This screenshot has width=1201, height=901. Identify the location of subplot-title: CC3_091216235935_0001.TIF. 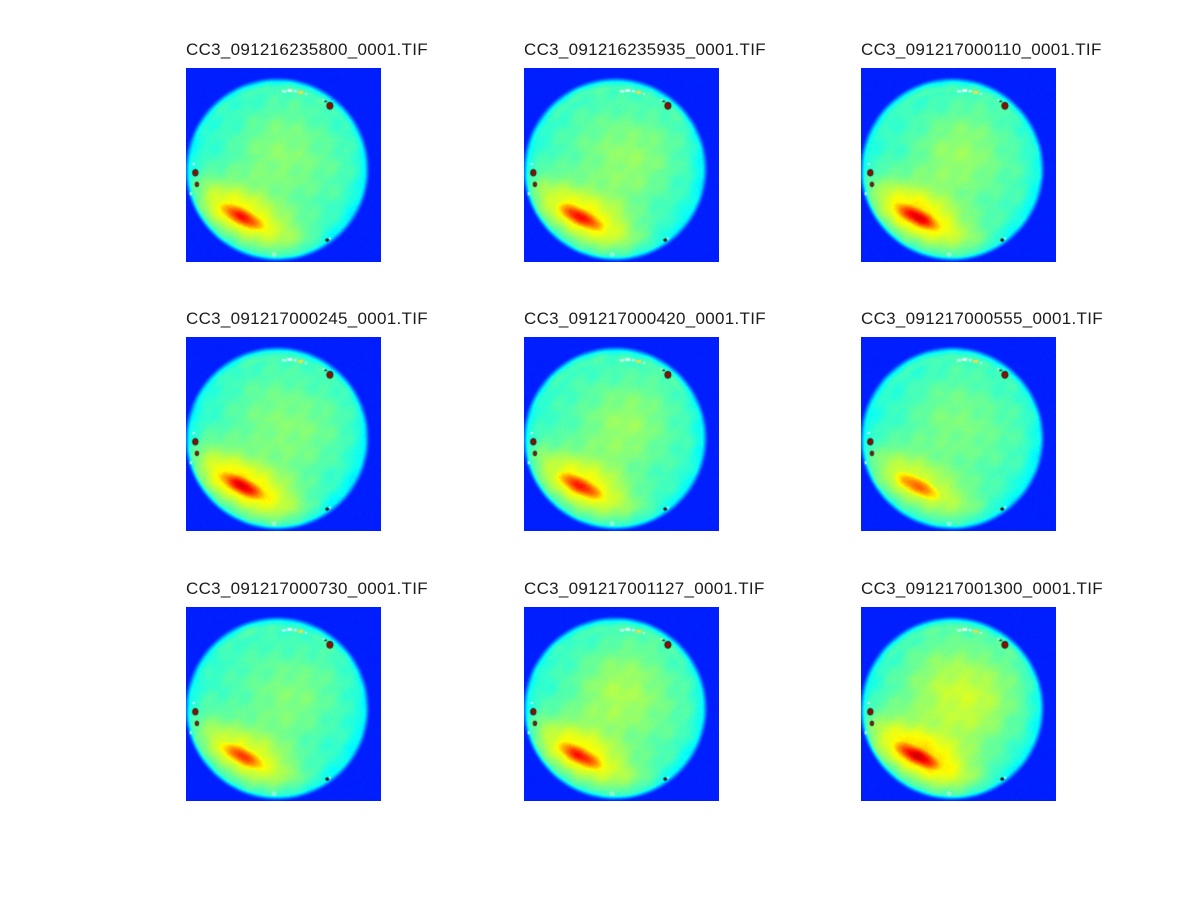
(645, 49).